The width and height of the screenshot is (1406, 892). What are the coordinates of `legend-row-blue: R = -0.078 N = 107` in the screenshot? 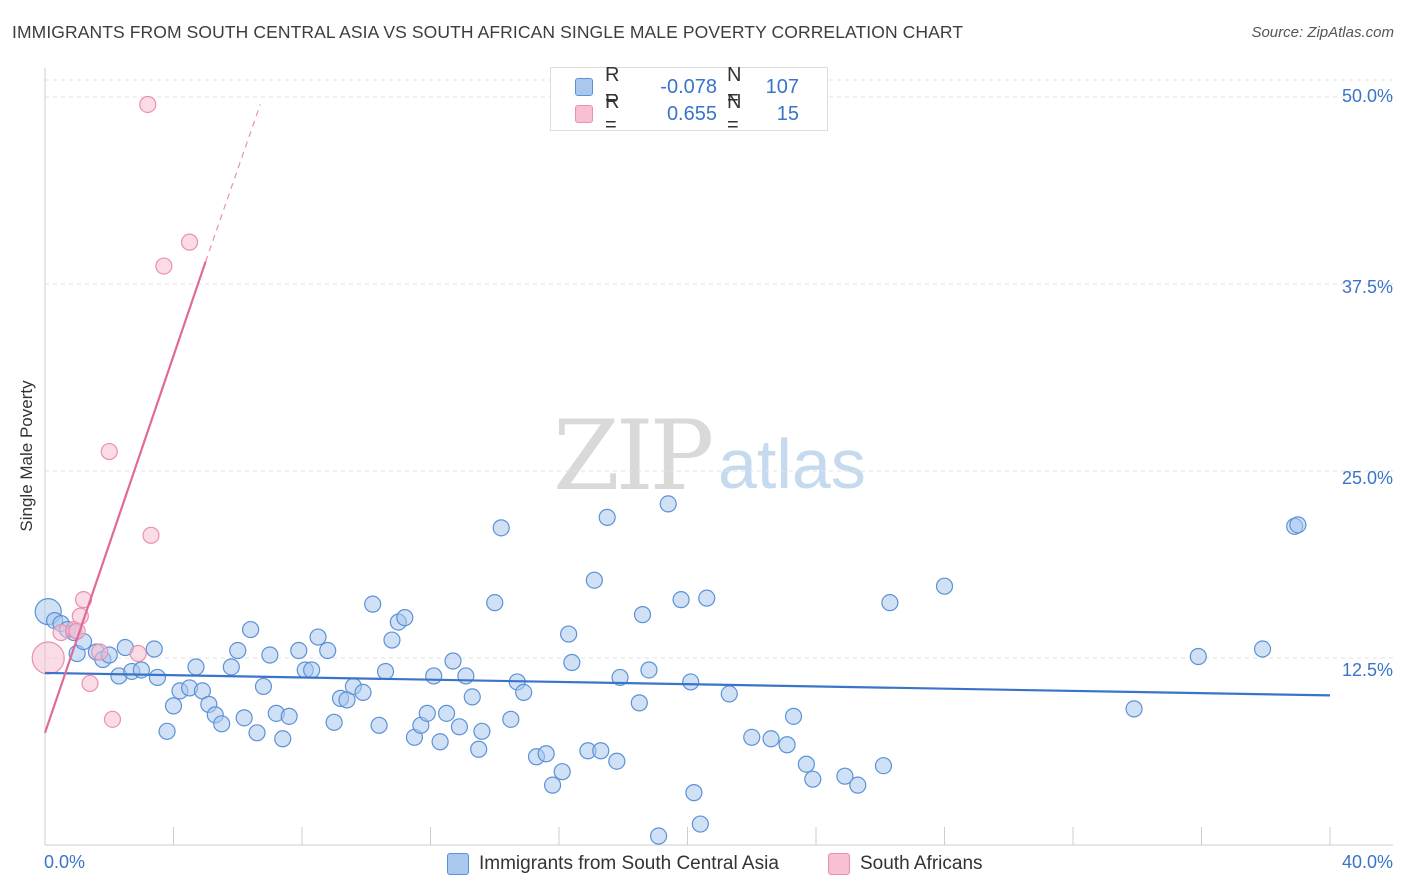 It's located at (687, 86).